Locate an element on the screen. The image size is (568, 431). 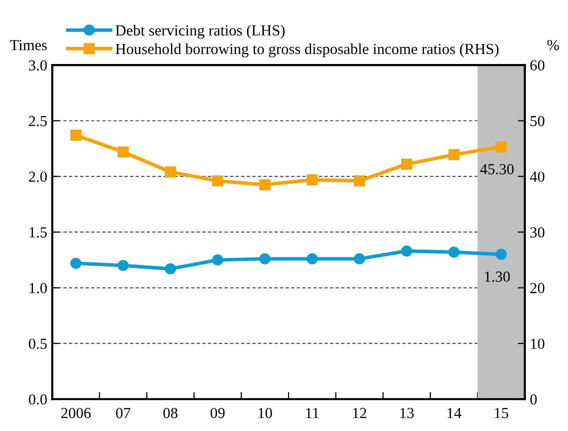
x-tick-label: 15 is located at coordinates (501, 413).